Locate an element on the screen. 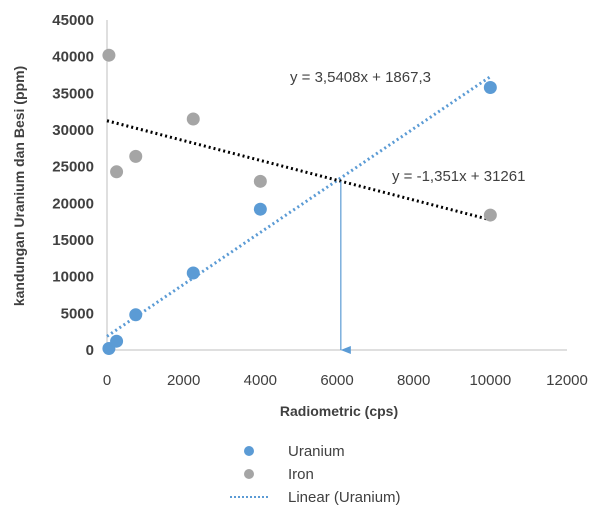 The image size is (595, 512). iron-trendline is located at coordinates (298, 170).